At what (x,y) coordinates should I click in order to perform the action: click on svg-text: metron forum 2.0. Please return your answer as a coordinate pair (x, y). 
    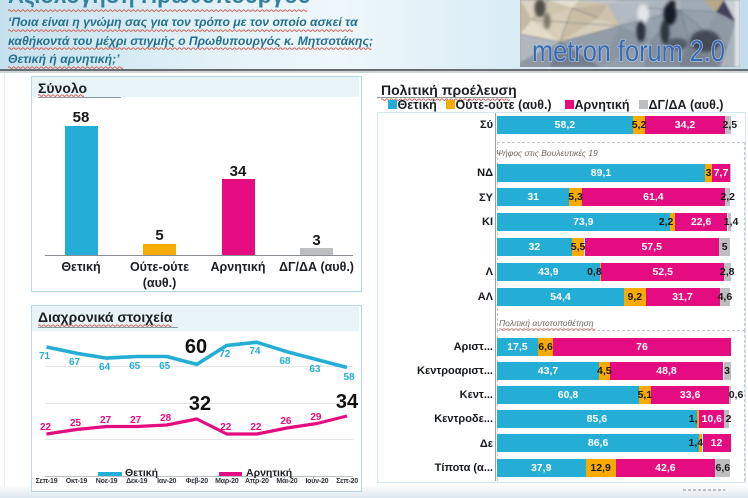
    Looking at the image, I should click on (628, 51).